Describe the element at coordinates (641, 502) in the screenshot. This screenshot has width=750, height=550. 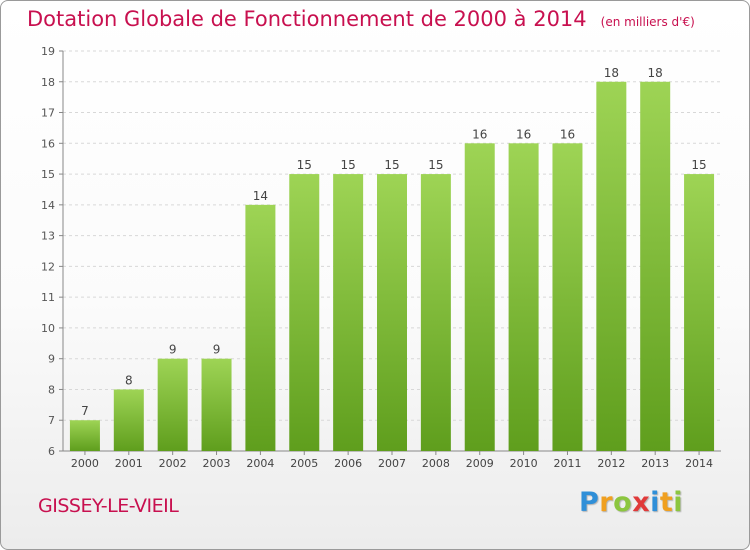
I see `logo-letter: x` at that location.